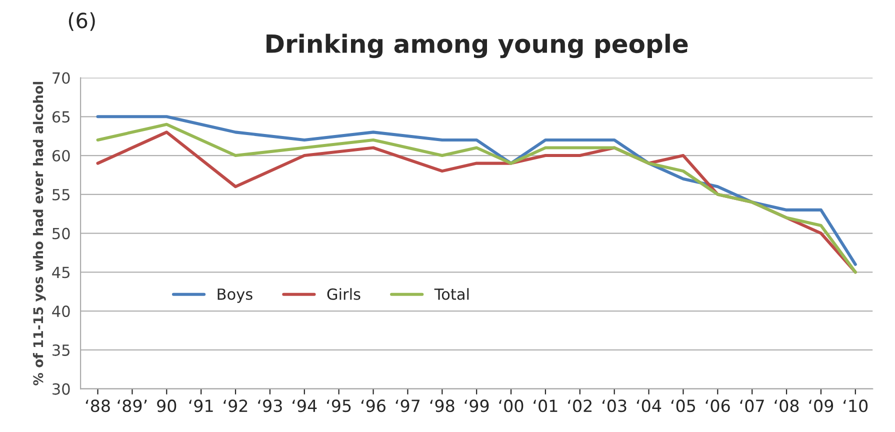 The width and height of the screenshot is (895, 432). Describe the element at coordinates (476, 406) in the screenshot. I see `x-tick-label: ‘99` at that location.